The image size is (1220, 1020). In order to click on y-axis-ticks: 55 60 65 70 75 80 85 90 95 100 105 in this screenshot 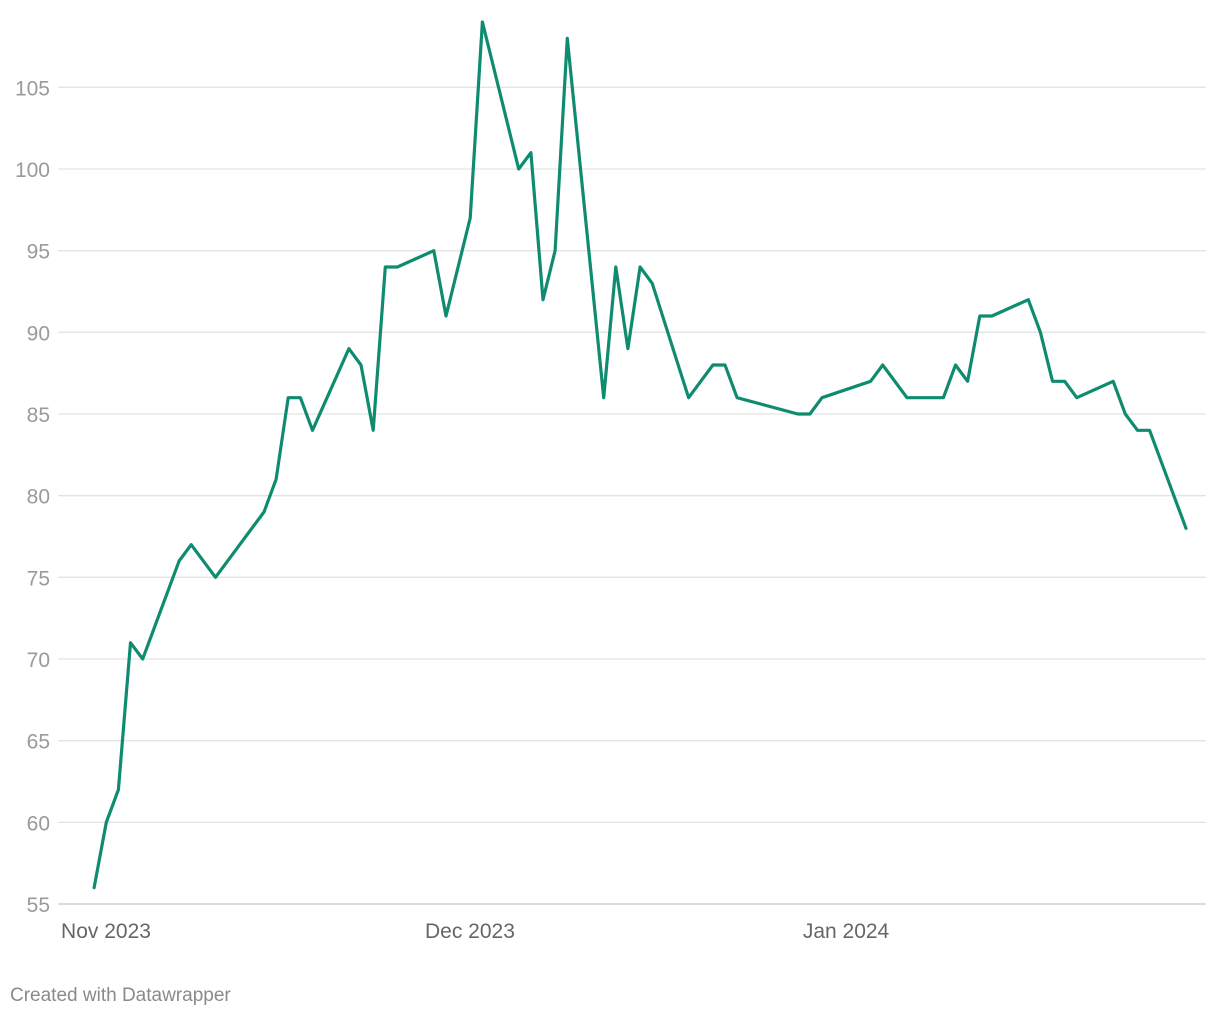, I will do `click(32, 497)`.